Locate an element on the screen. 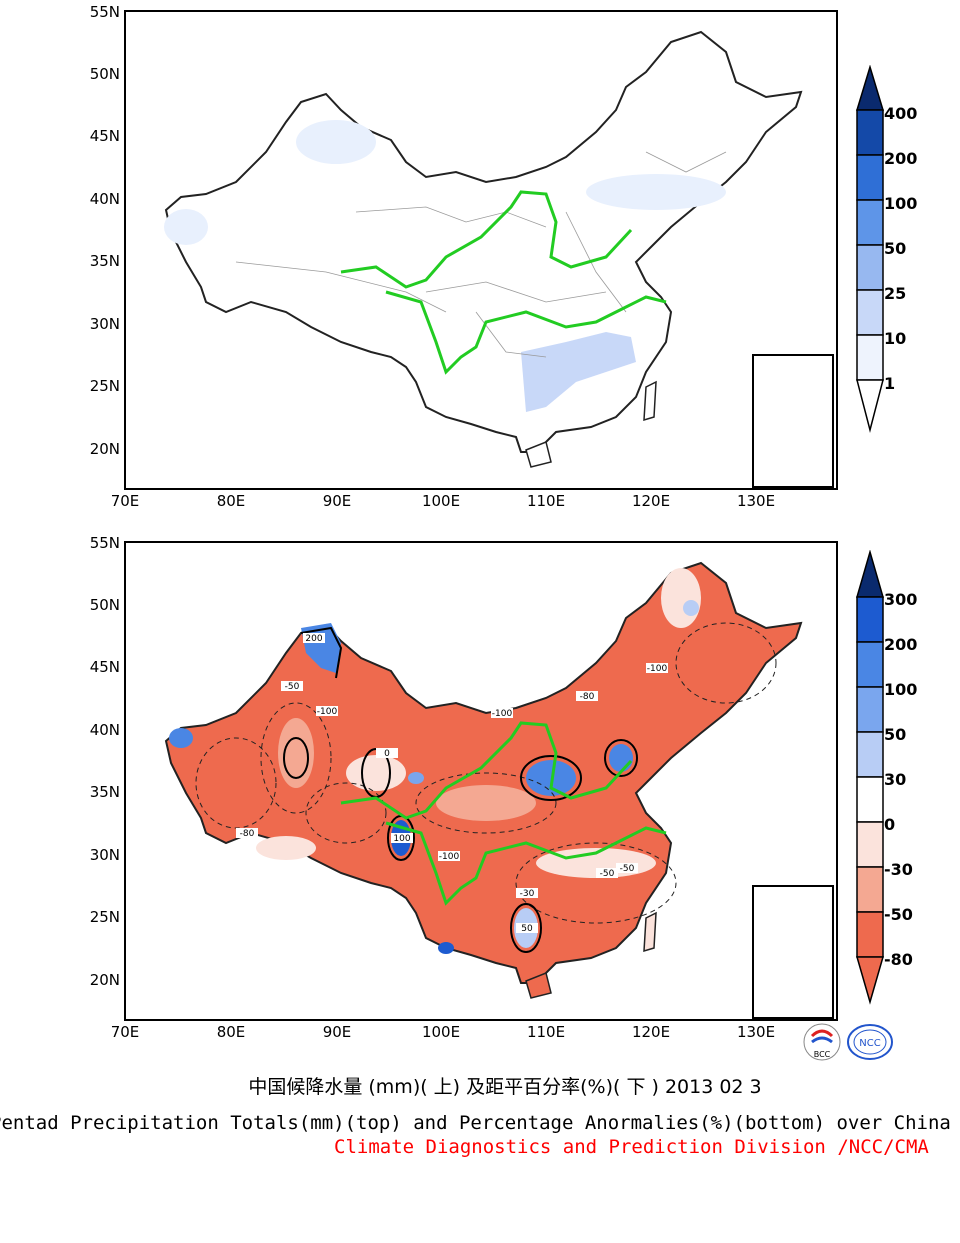  contour-label: -30 is located at coordinates (527, 894).